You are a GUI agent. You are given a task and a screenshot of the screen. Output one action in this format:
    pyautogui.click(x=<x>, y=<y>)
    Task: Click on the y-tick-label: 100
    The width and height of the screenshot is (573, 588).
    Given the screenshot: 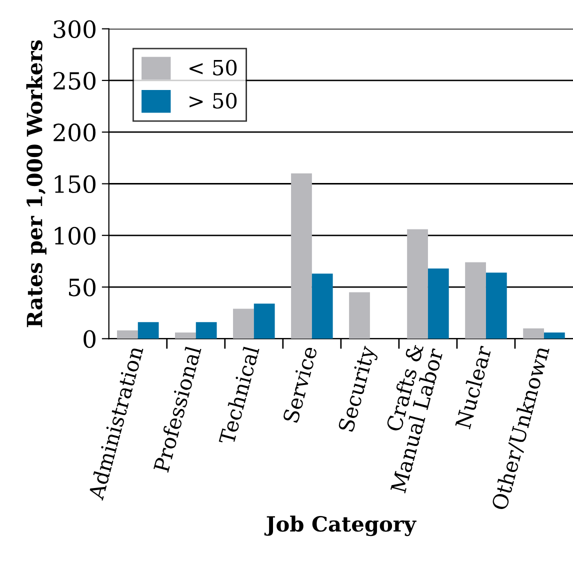 What is the action you would take?
    pyautogui.click(x=75, y=235)
    